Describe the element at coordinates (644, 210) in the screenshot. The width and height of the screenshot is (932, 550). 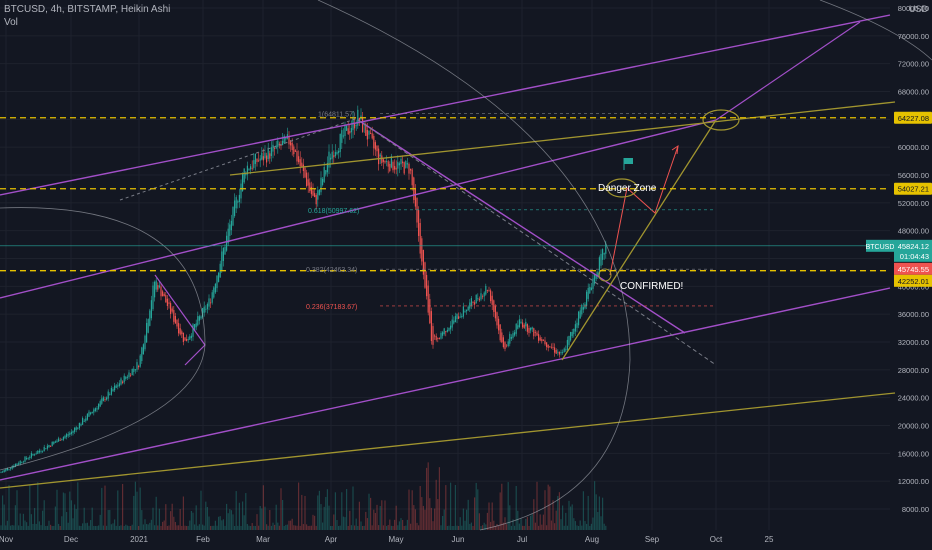
I see `projection-arrow` at that location.